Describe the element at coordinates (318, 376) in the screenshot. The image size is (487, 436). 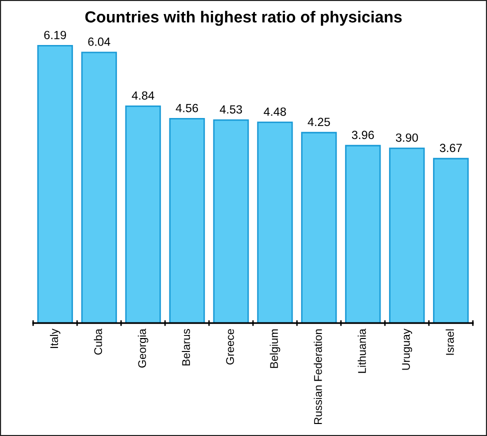
I see `x-tick-label: Russian Federation` at that location.